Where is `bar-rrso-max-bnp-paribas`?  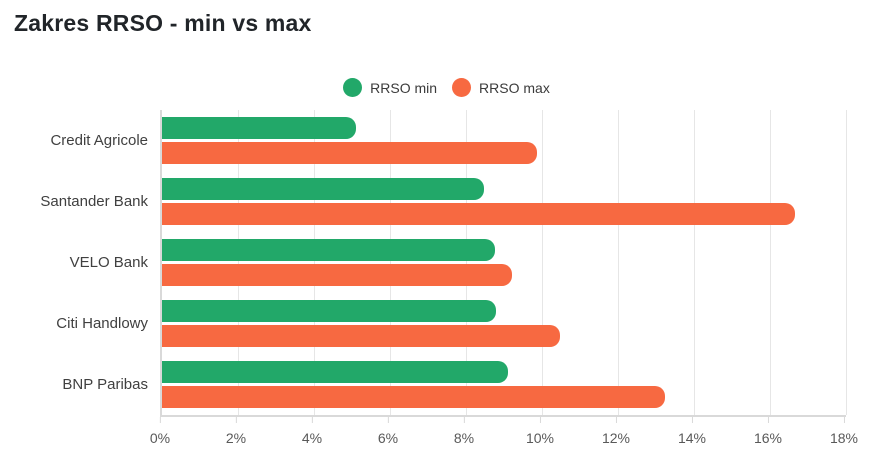 bar-rrso-max-bnp-paribas is located at coordinates (413, 397).